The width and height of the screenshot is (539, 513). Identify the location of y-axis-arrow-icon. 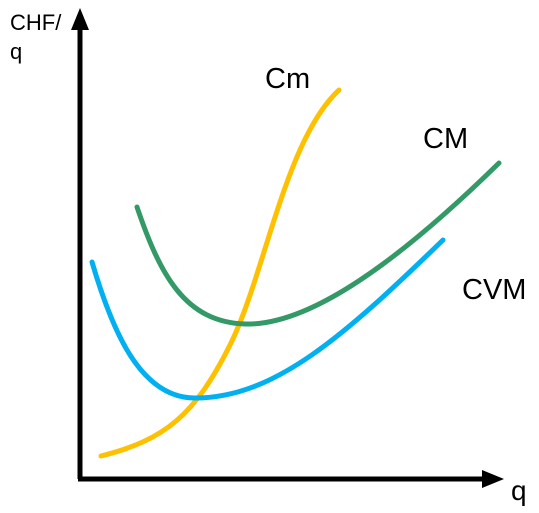
(80, 19).